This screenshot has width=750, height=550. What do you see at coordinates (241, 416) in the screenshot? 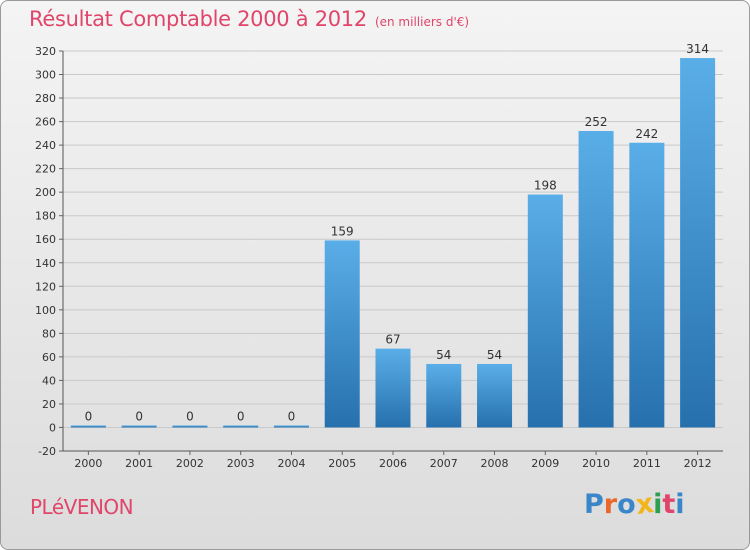
I see `data-label-2003: 0` at bounding box center [241, 416].